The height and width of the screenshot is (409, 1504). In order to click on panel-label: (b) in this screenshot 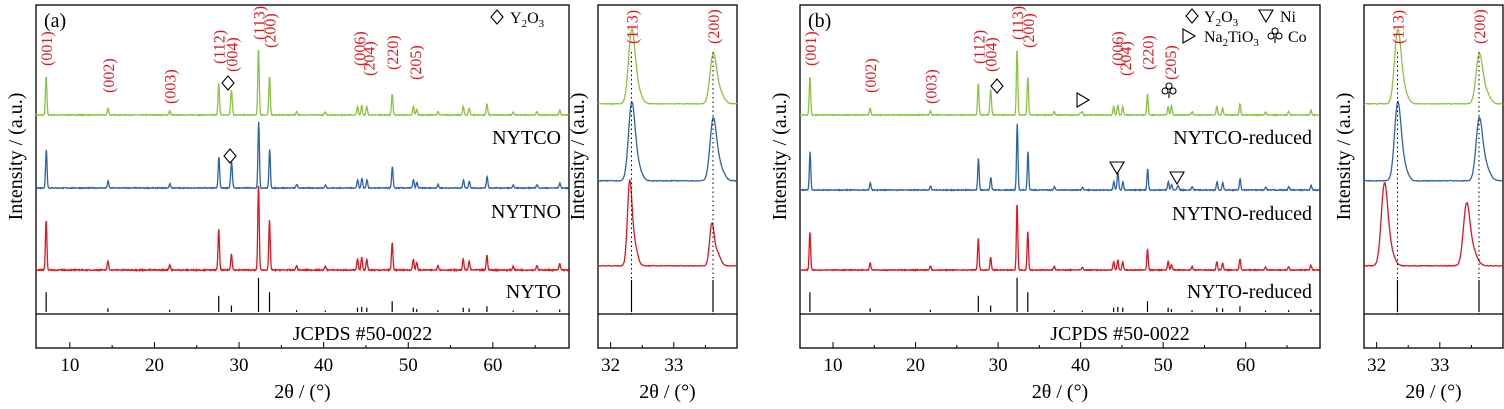, I will do `click(819, 21)`.